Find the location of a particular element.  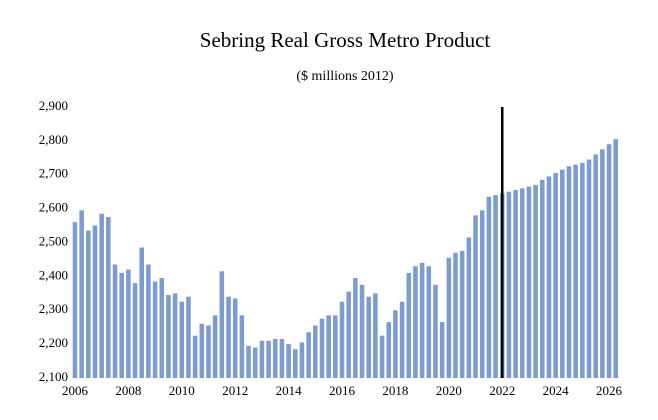

y-tick-label: 2,800 is located at coordinates (53, 139).